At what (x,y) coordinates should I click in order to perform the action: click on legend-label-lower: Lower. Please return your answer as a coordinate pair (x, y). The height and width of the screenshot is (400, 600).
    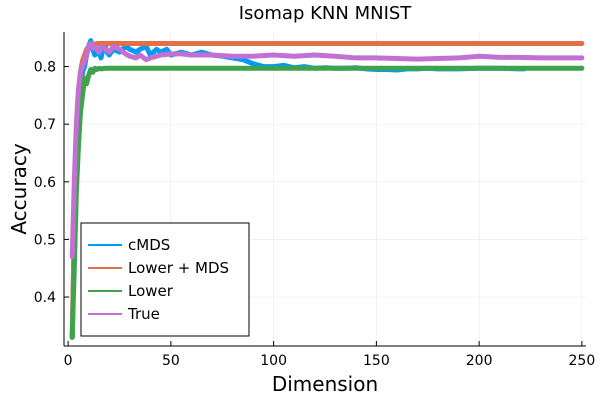
    Looking at the image, I should click on (151, 291).